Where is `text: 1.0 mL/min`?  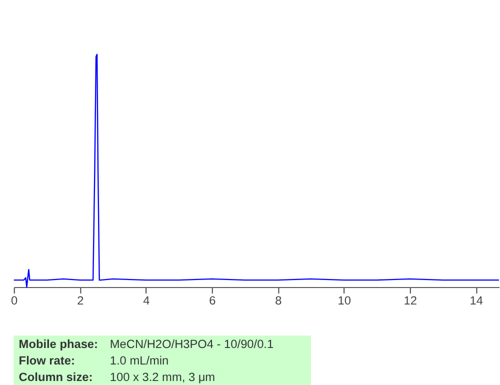
text: 1.0 mL/min is located at coordinates (139, 360).